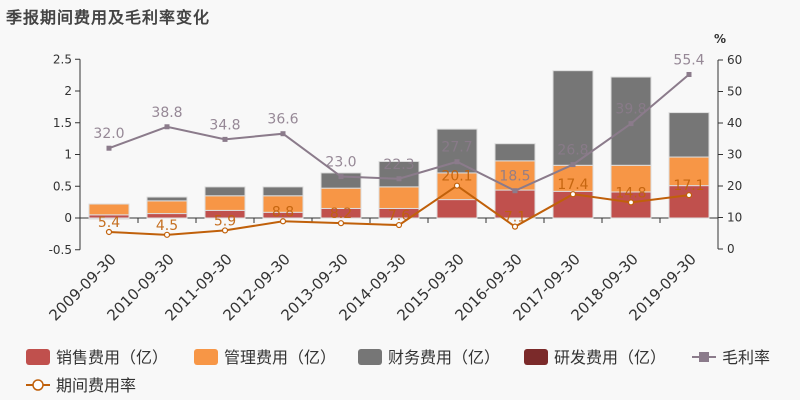 The width and height of the screenshot is (800, 400). I want to click on data-label: 20.1, so click(456, 177).